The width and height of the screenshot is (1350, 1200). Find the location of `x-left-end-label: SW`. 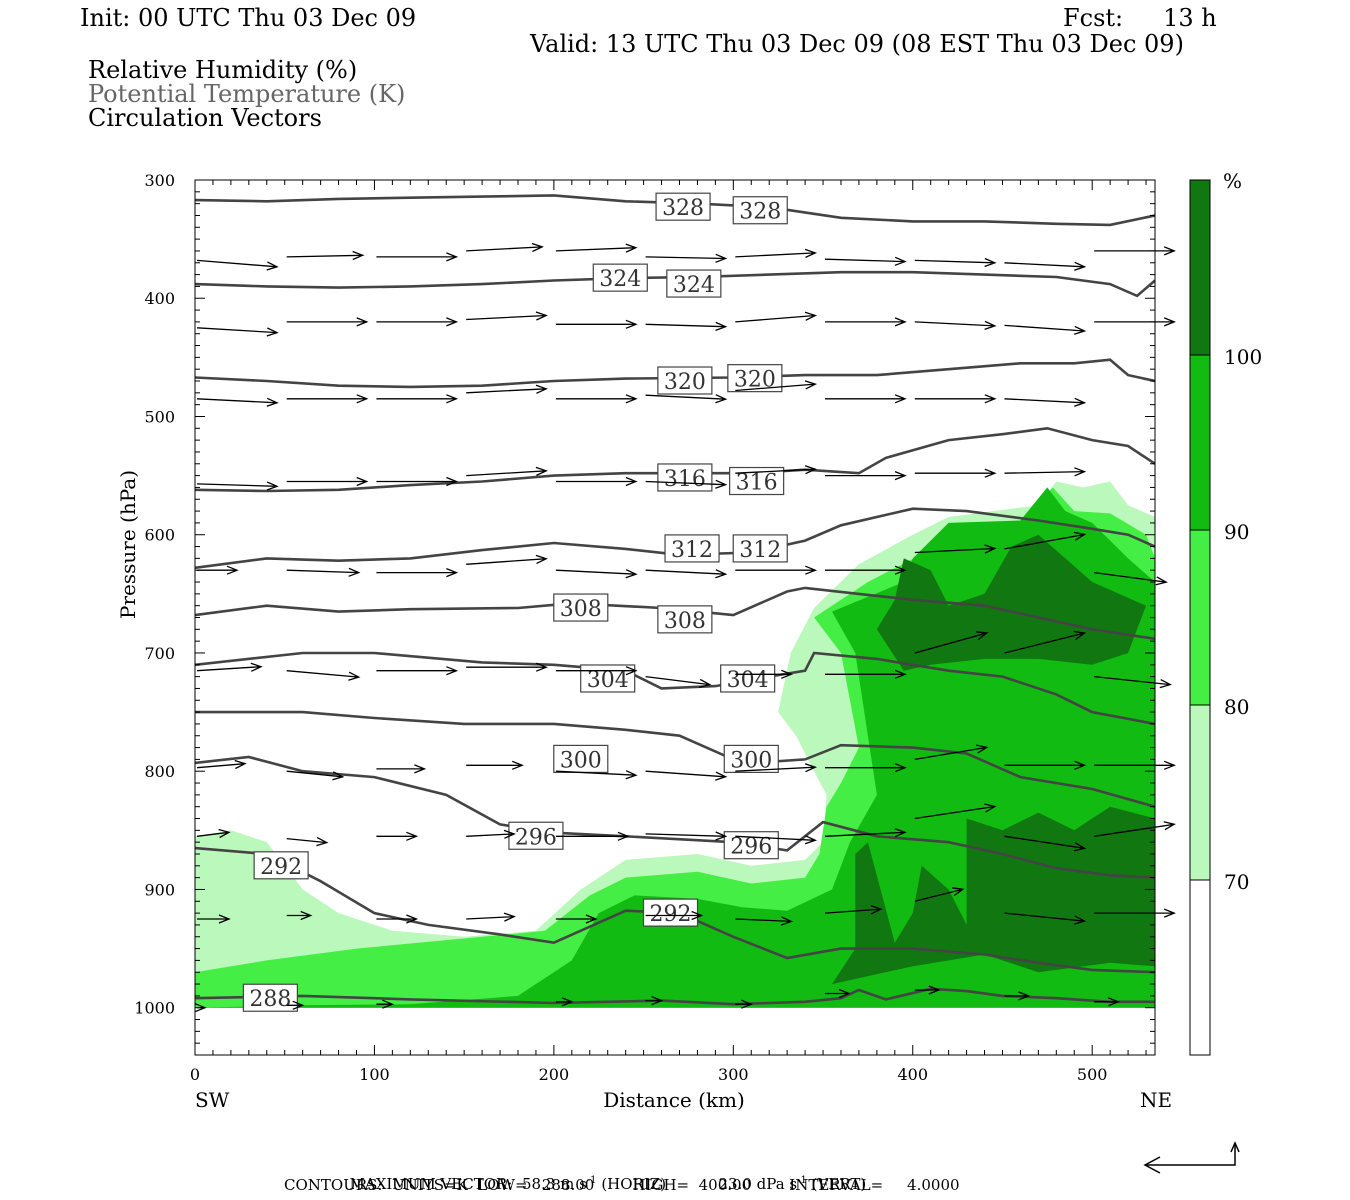

x-left-end-label: SW is located at coordinates (212, 1100).